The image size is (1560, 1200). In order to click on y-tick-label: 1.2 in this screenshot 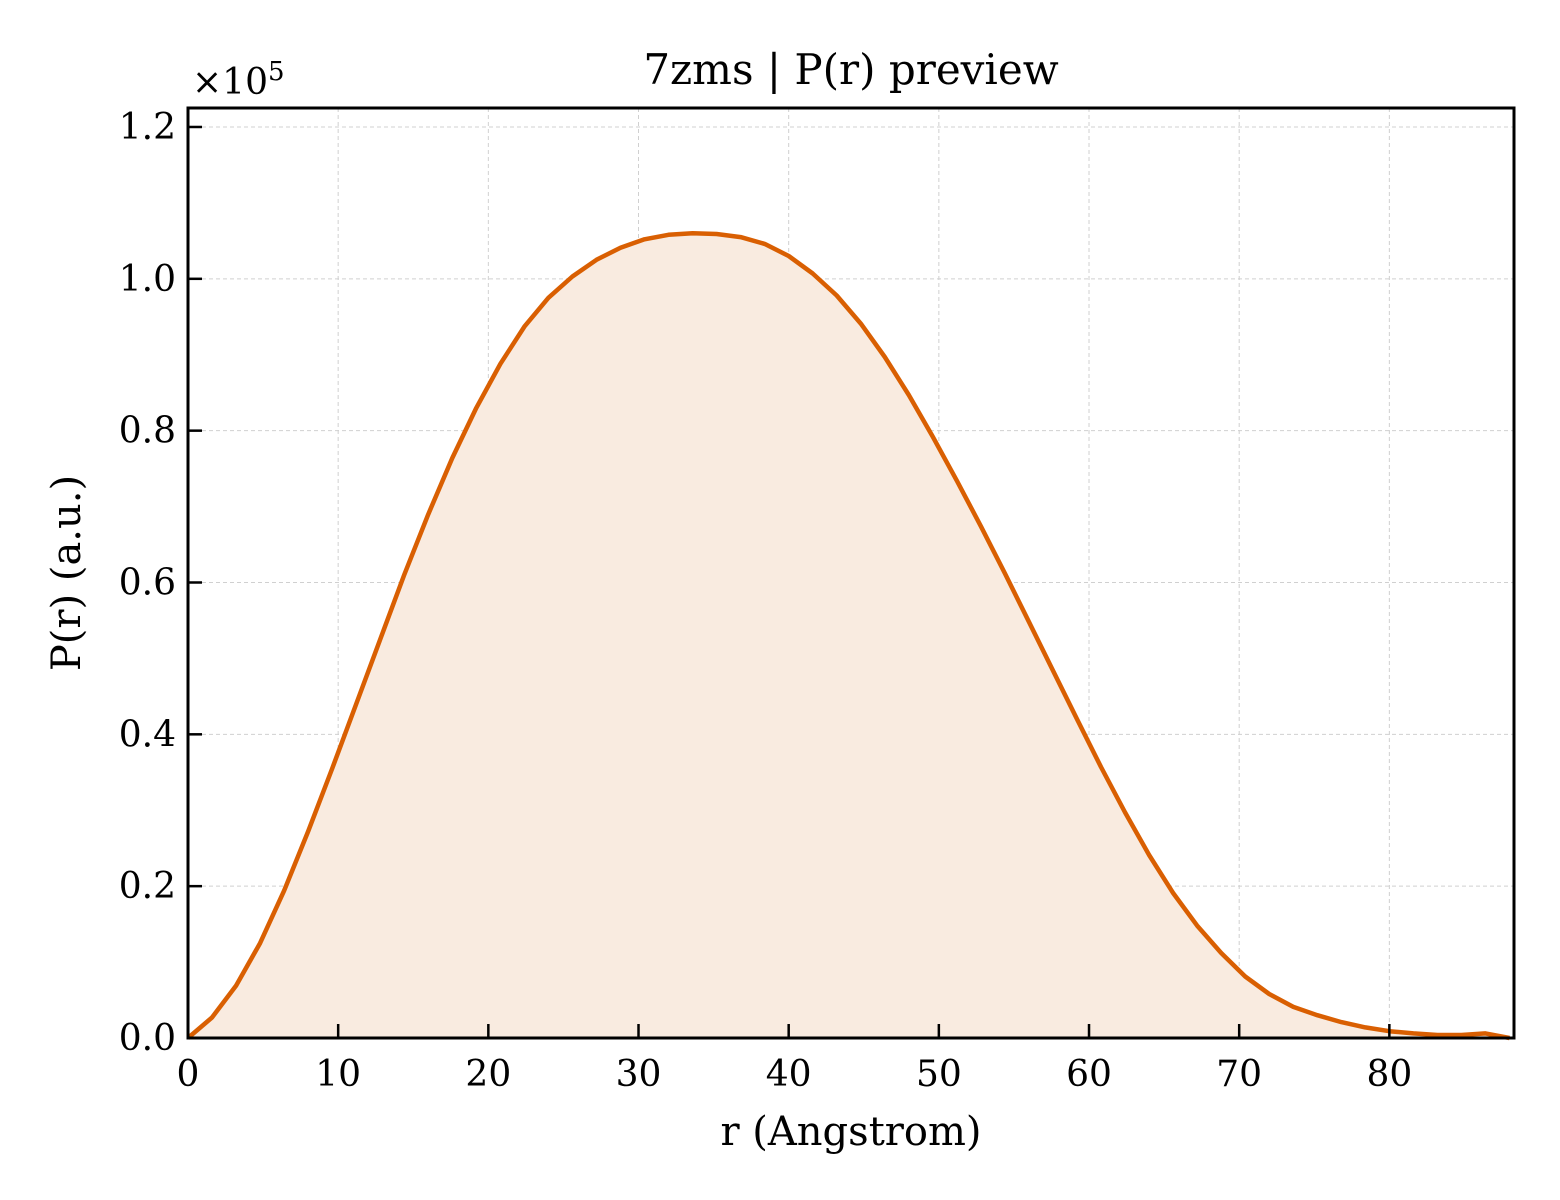, I will do `click(147, 127)`.